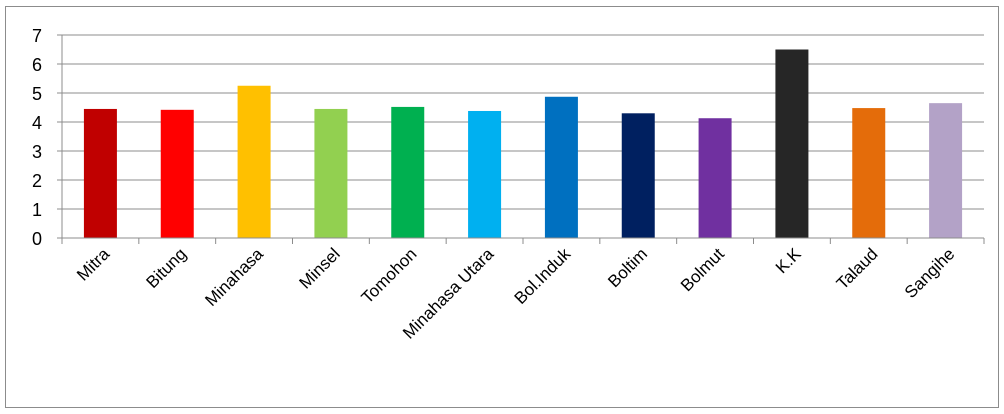  What do you see at coordinates (389, 275) in the screenshot?
I see `x-category-label: Tomohon` at bounding box center [389, 275].